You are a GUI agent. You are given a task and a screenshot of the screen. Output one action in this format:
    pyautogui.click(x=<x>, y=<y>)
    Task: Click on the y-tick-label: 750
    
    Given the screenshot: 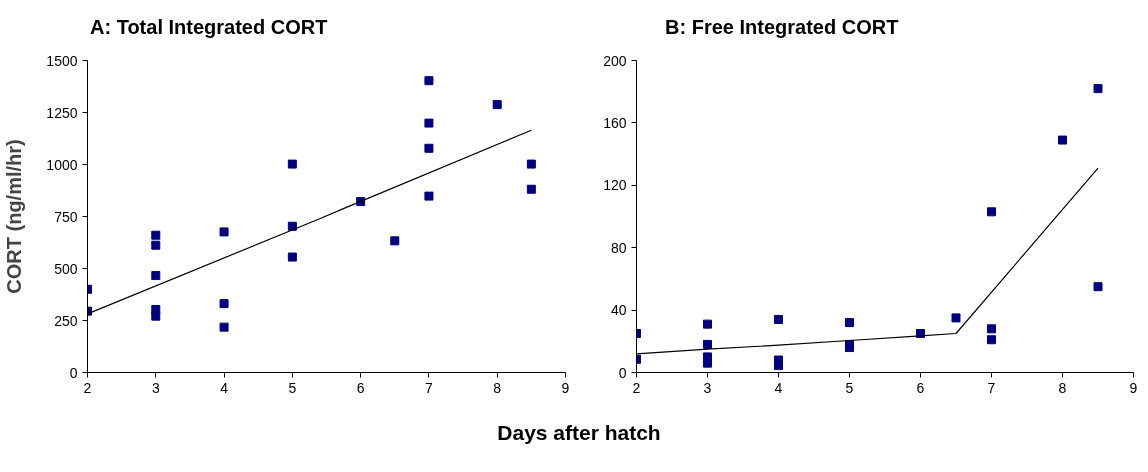 What is the action you would take?
    pyautogui.click(x=66, y=216)
    